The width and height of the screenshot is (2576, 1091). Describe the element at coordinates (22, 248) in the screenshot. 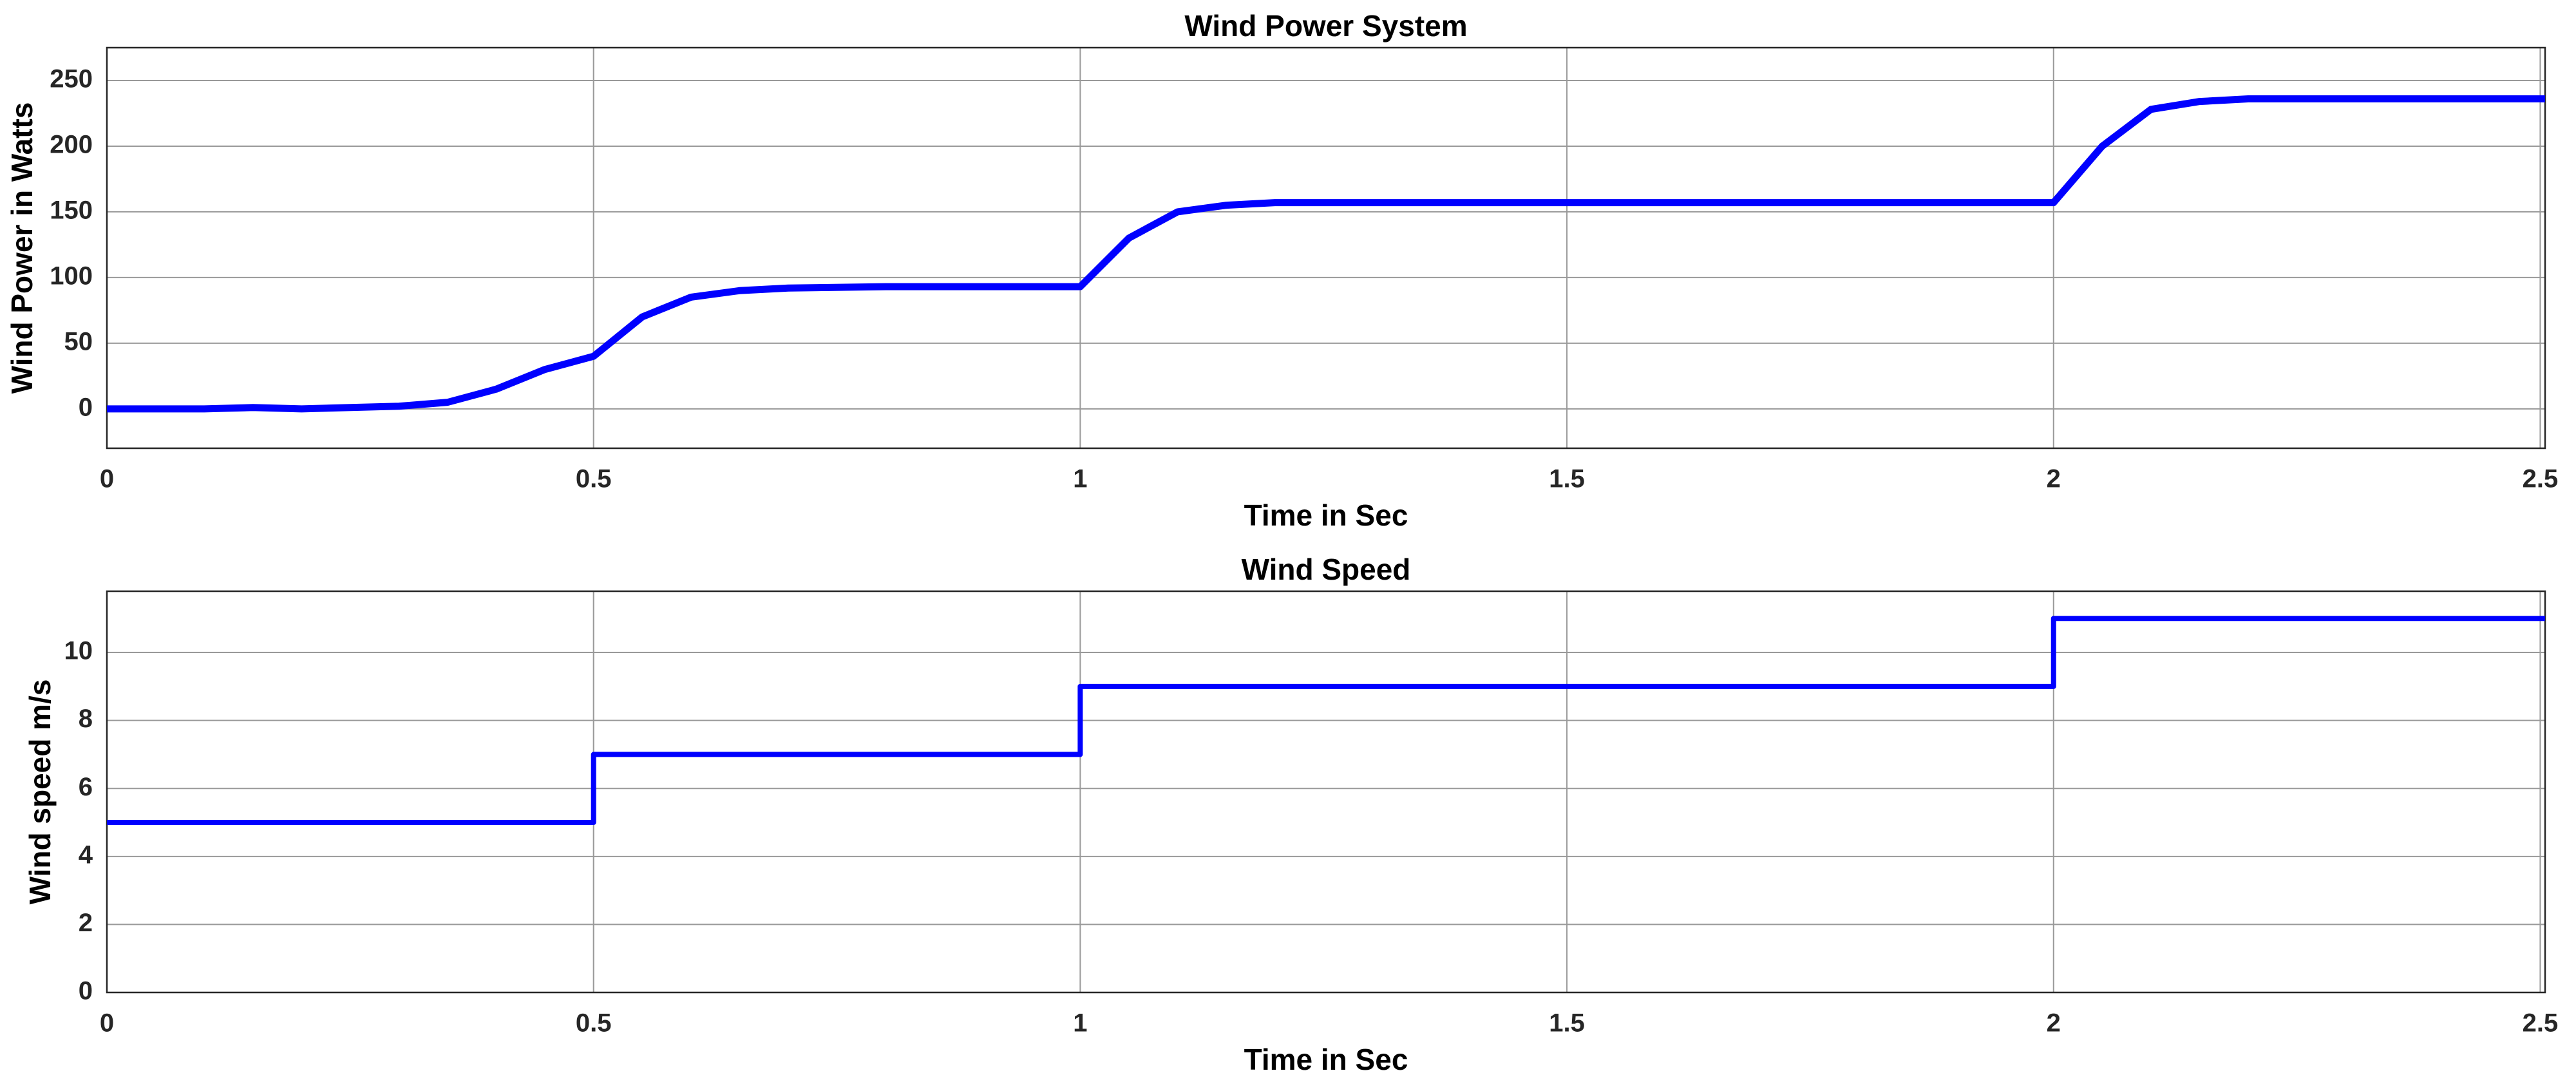

I see `y-axis-label: Wind Power in Watts` at that location.